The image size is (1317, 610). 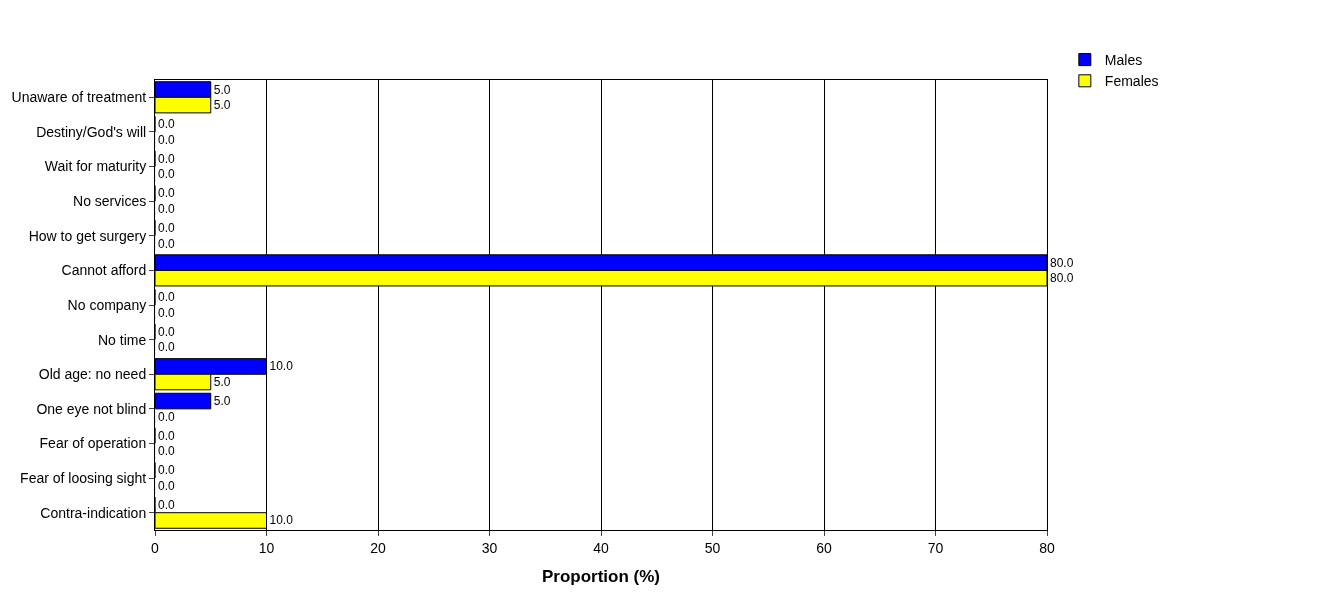 I want to click on x-tick-label: 0, so click(x=155, y=547).